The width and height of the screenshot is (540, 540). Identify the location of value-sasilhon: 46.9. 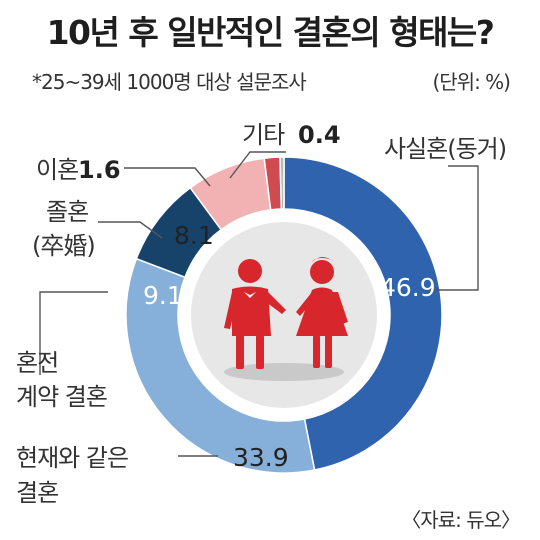
(408, 287).